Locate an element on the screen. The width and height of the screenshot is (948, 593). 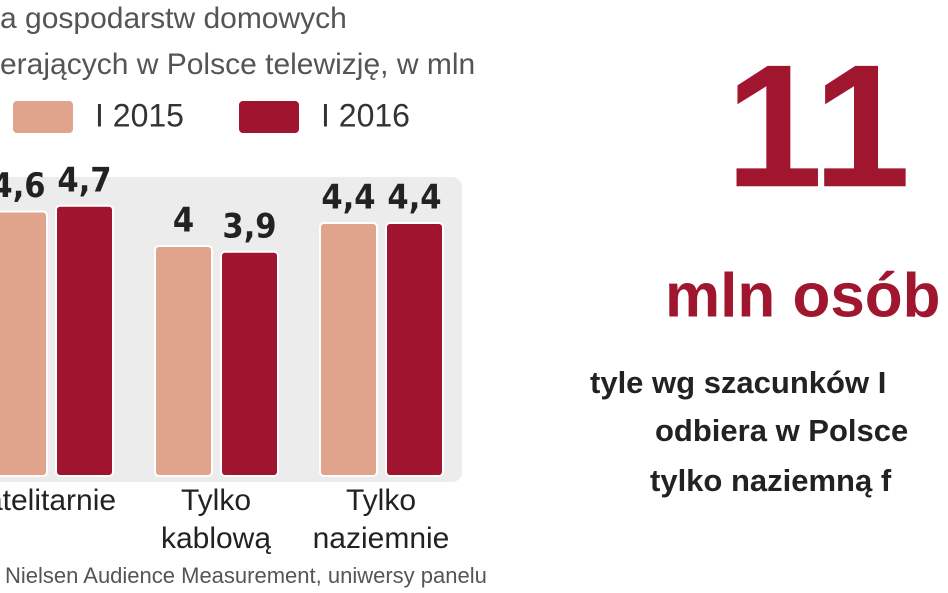
chart-title: a gospodarstw domowych is located at coordinates (173, 18).